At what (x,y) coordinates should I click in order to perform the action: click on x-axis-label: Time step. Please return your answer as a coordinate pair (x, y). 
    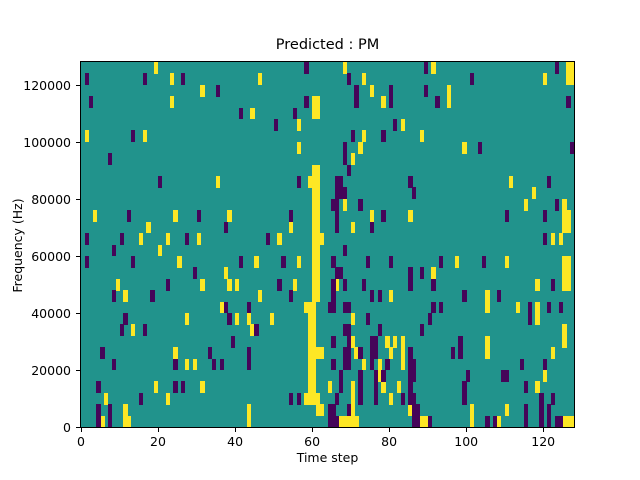
    Looking at the image, I should click on (327, 457).